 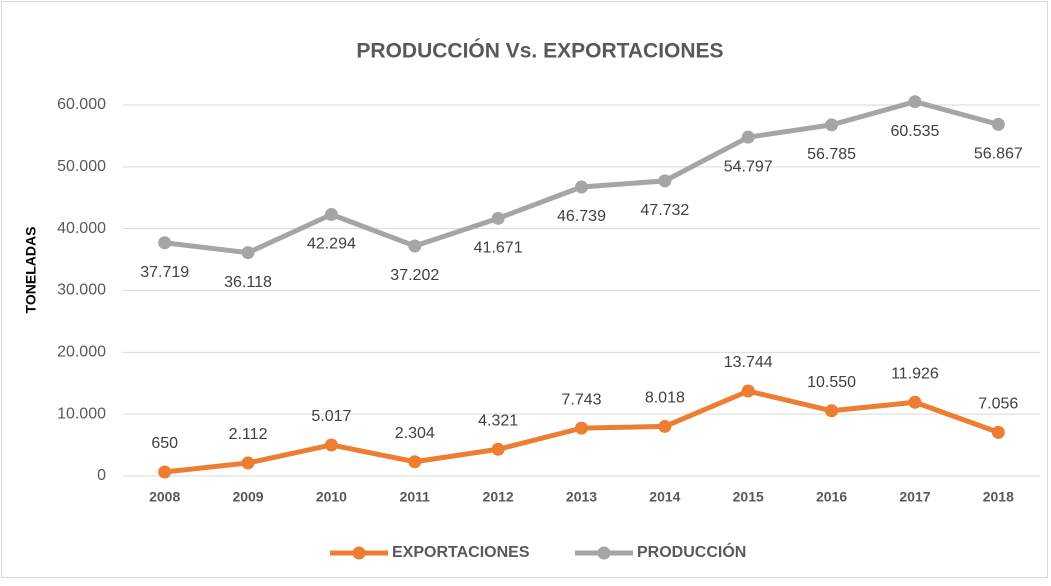 What do you see at coordinates (831, 497) in the screenshot?
I see `x-tick-label: 2016` at bounding box center [831, 497].